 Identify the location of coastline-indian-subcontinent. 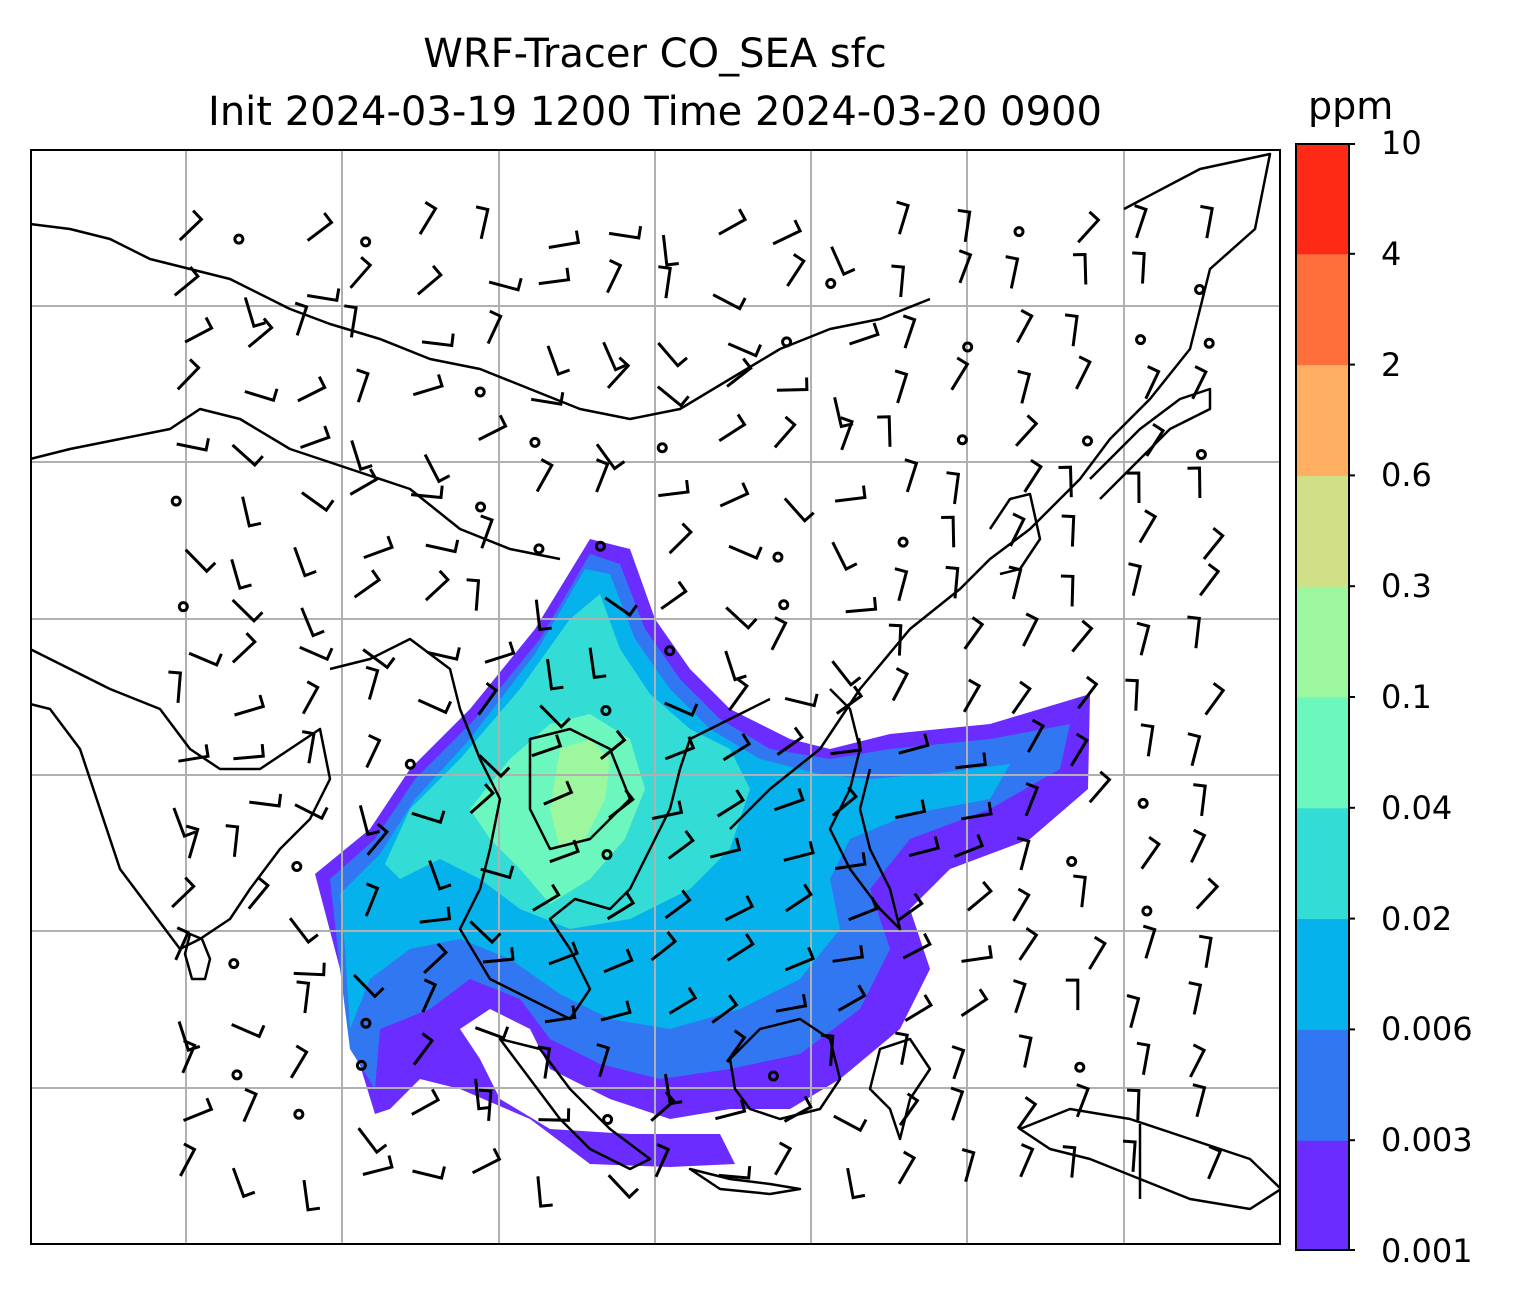
(181, 799).